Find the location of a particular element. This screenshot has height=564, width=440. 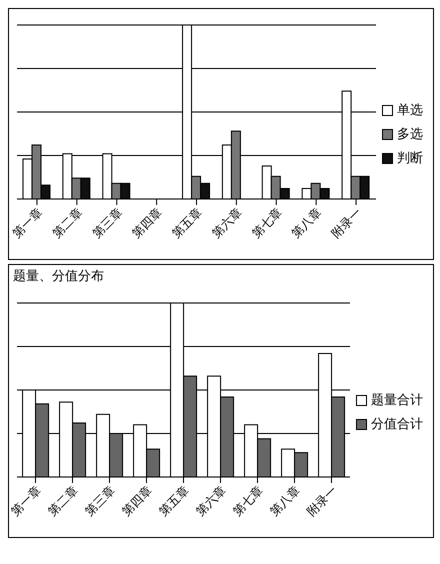

legend-label: 多选 is located at coordinates (410, 134).